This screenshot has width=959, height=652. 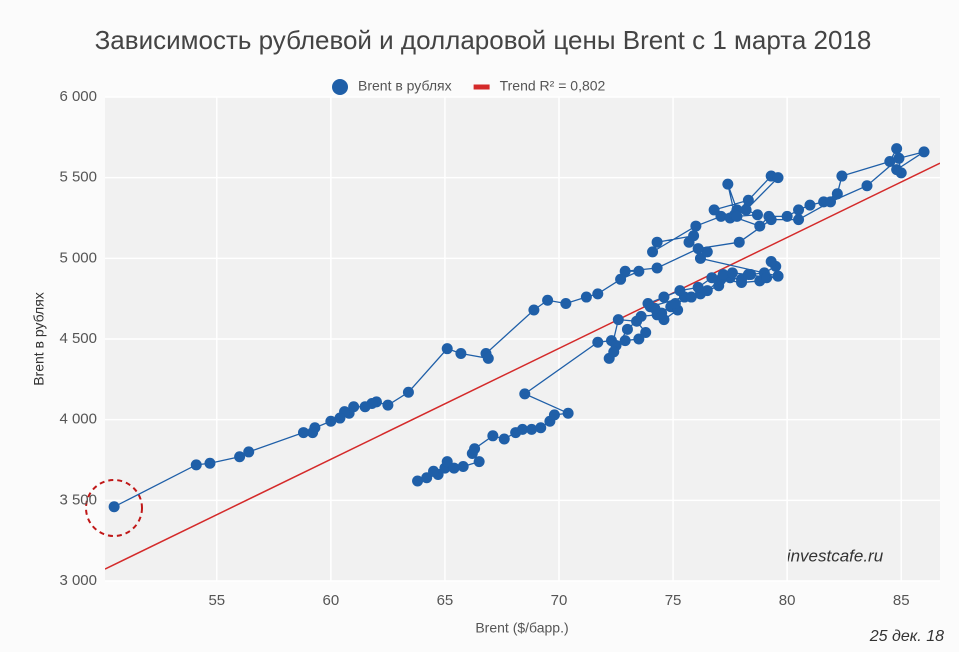 I want to click on y-tick-label: 3 500, so click(x=78, y=499).